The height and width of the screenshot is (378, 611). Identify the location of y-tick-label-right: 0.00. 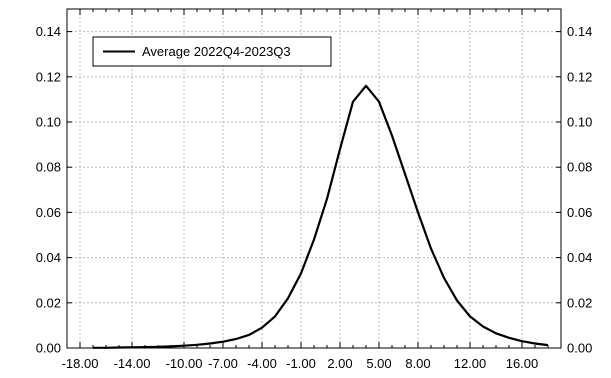
(579, 348).